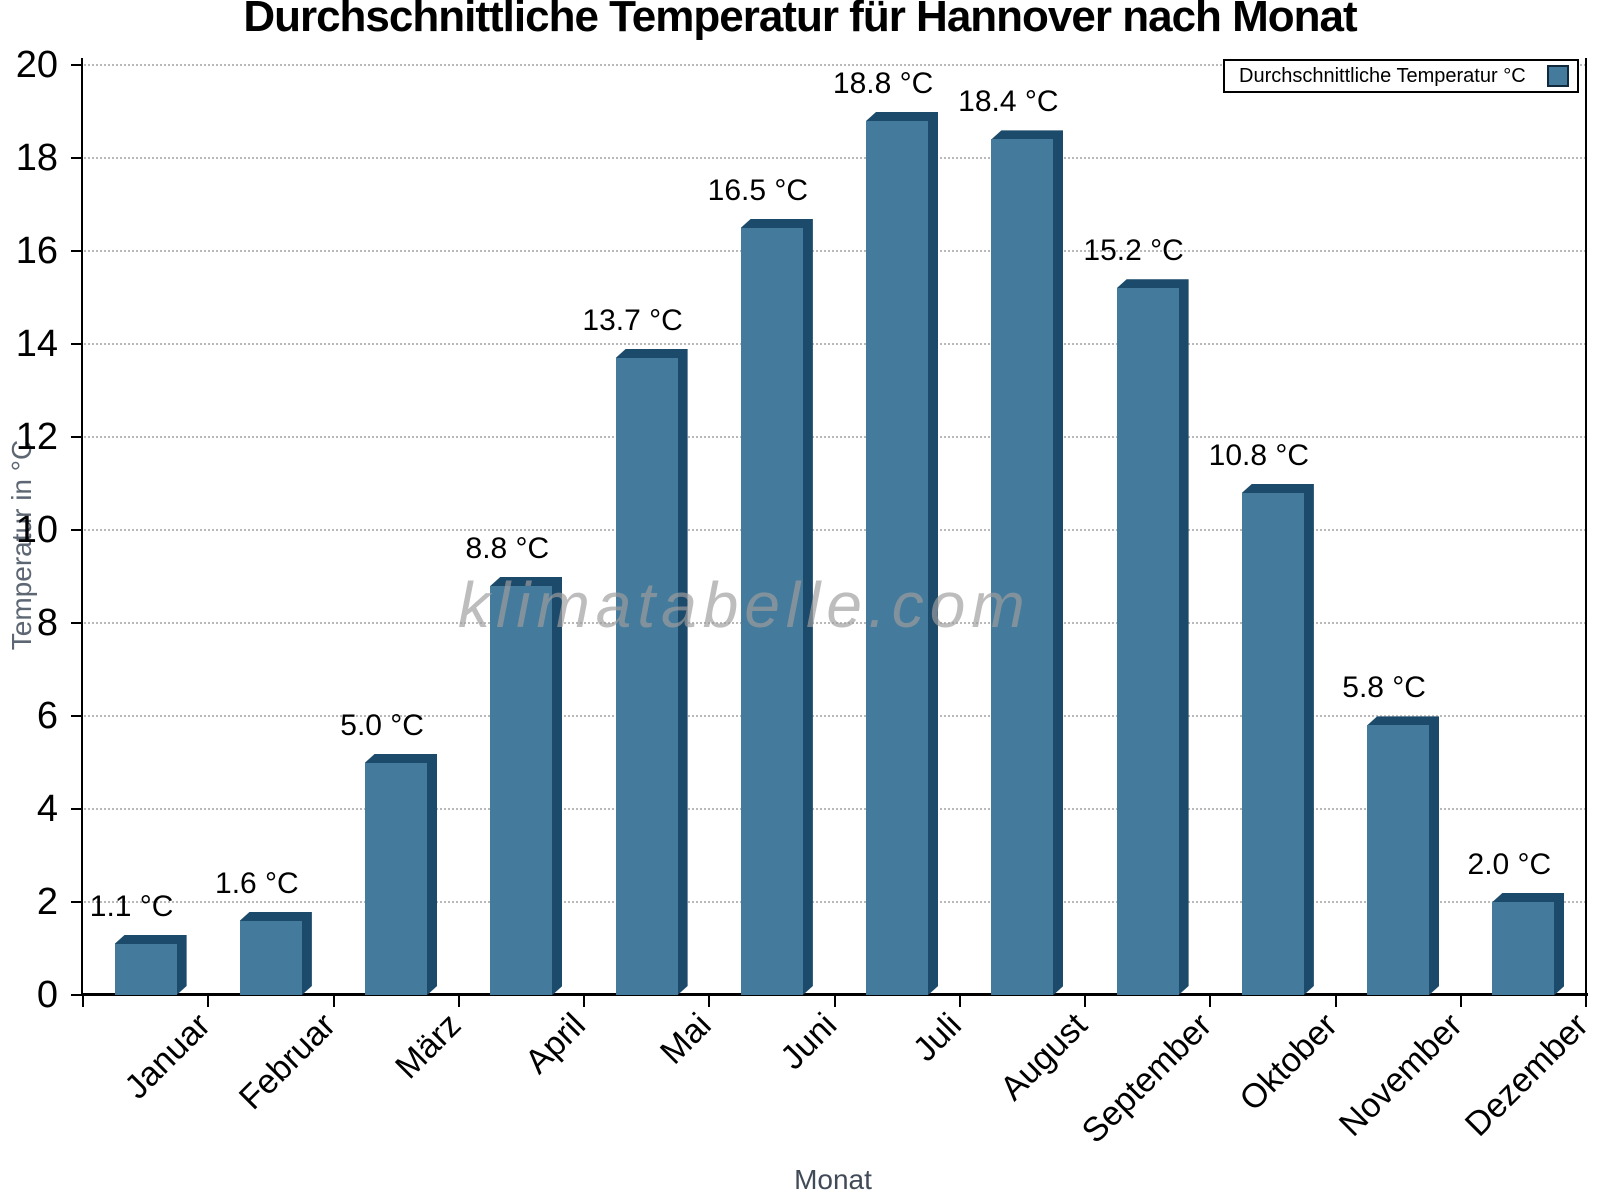  Describe the element at coordinates (382, 725) in the screenshot. I see `bar-value-label: 5.0 °C` at that location.